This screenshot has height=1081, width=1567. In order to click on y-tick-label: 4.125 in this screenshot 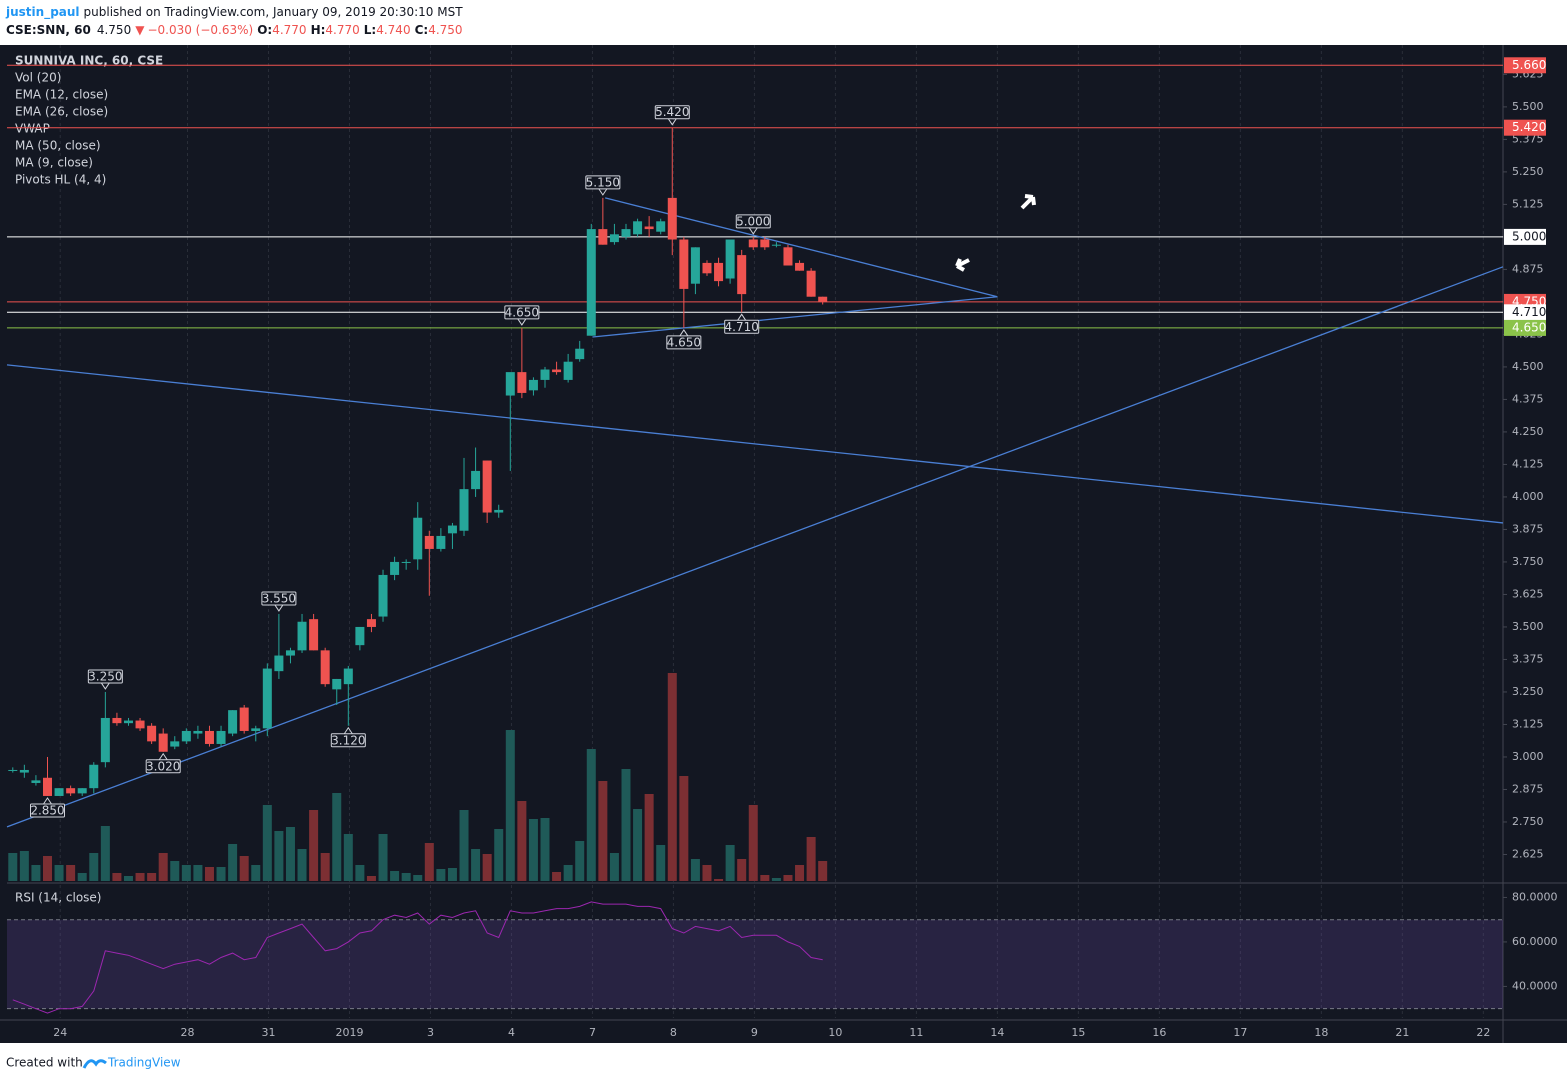, I will do `click(1528, 463)`.